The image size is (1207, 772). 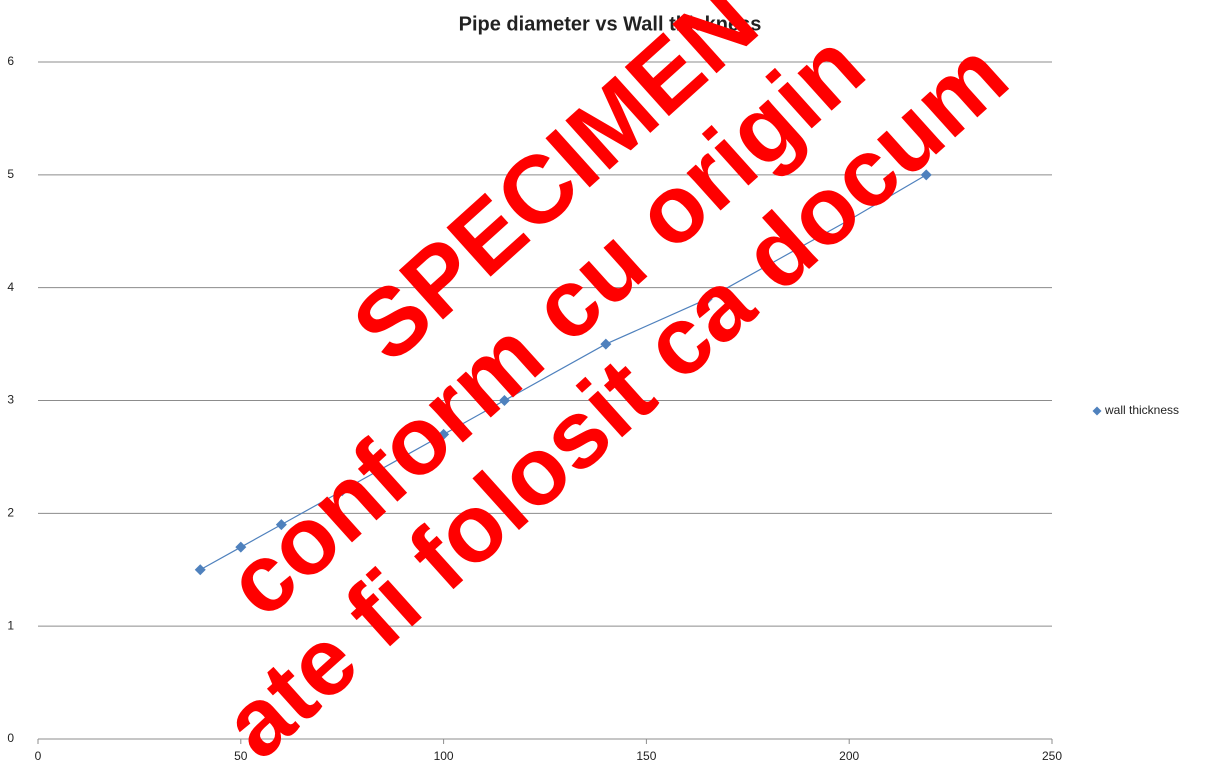 I want to click on y-tick-label: 6, so click(x=10, y=61).